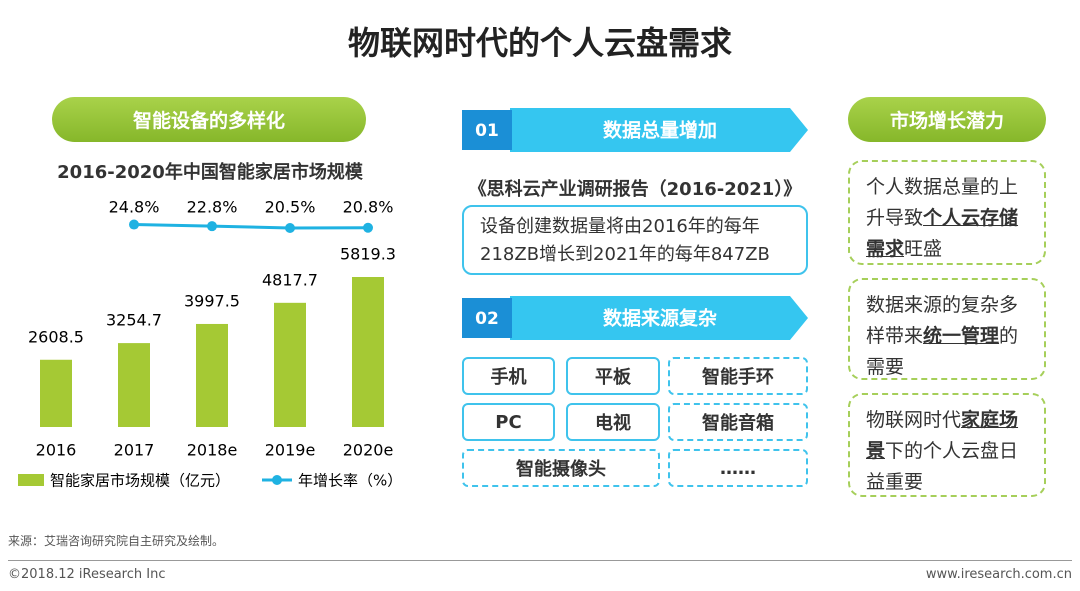 The height and width of the screenshot is (591, 1080). Describe the element at coordinates (350, 481) in the screenshot. I see `legend-label: 年增长率（%）` at that location.